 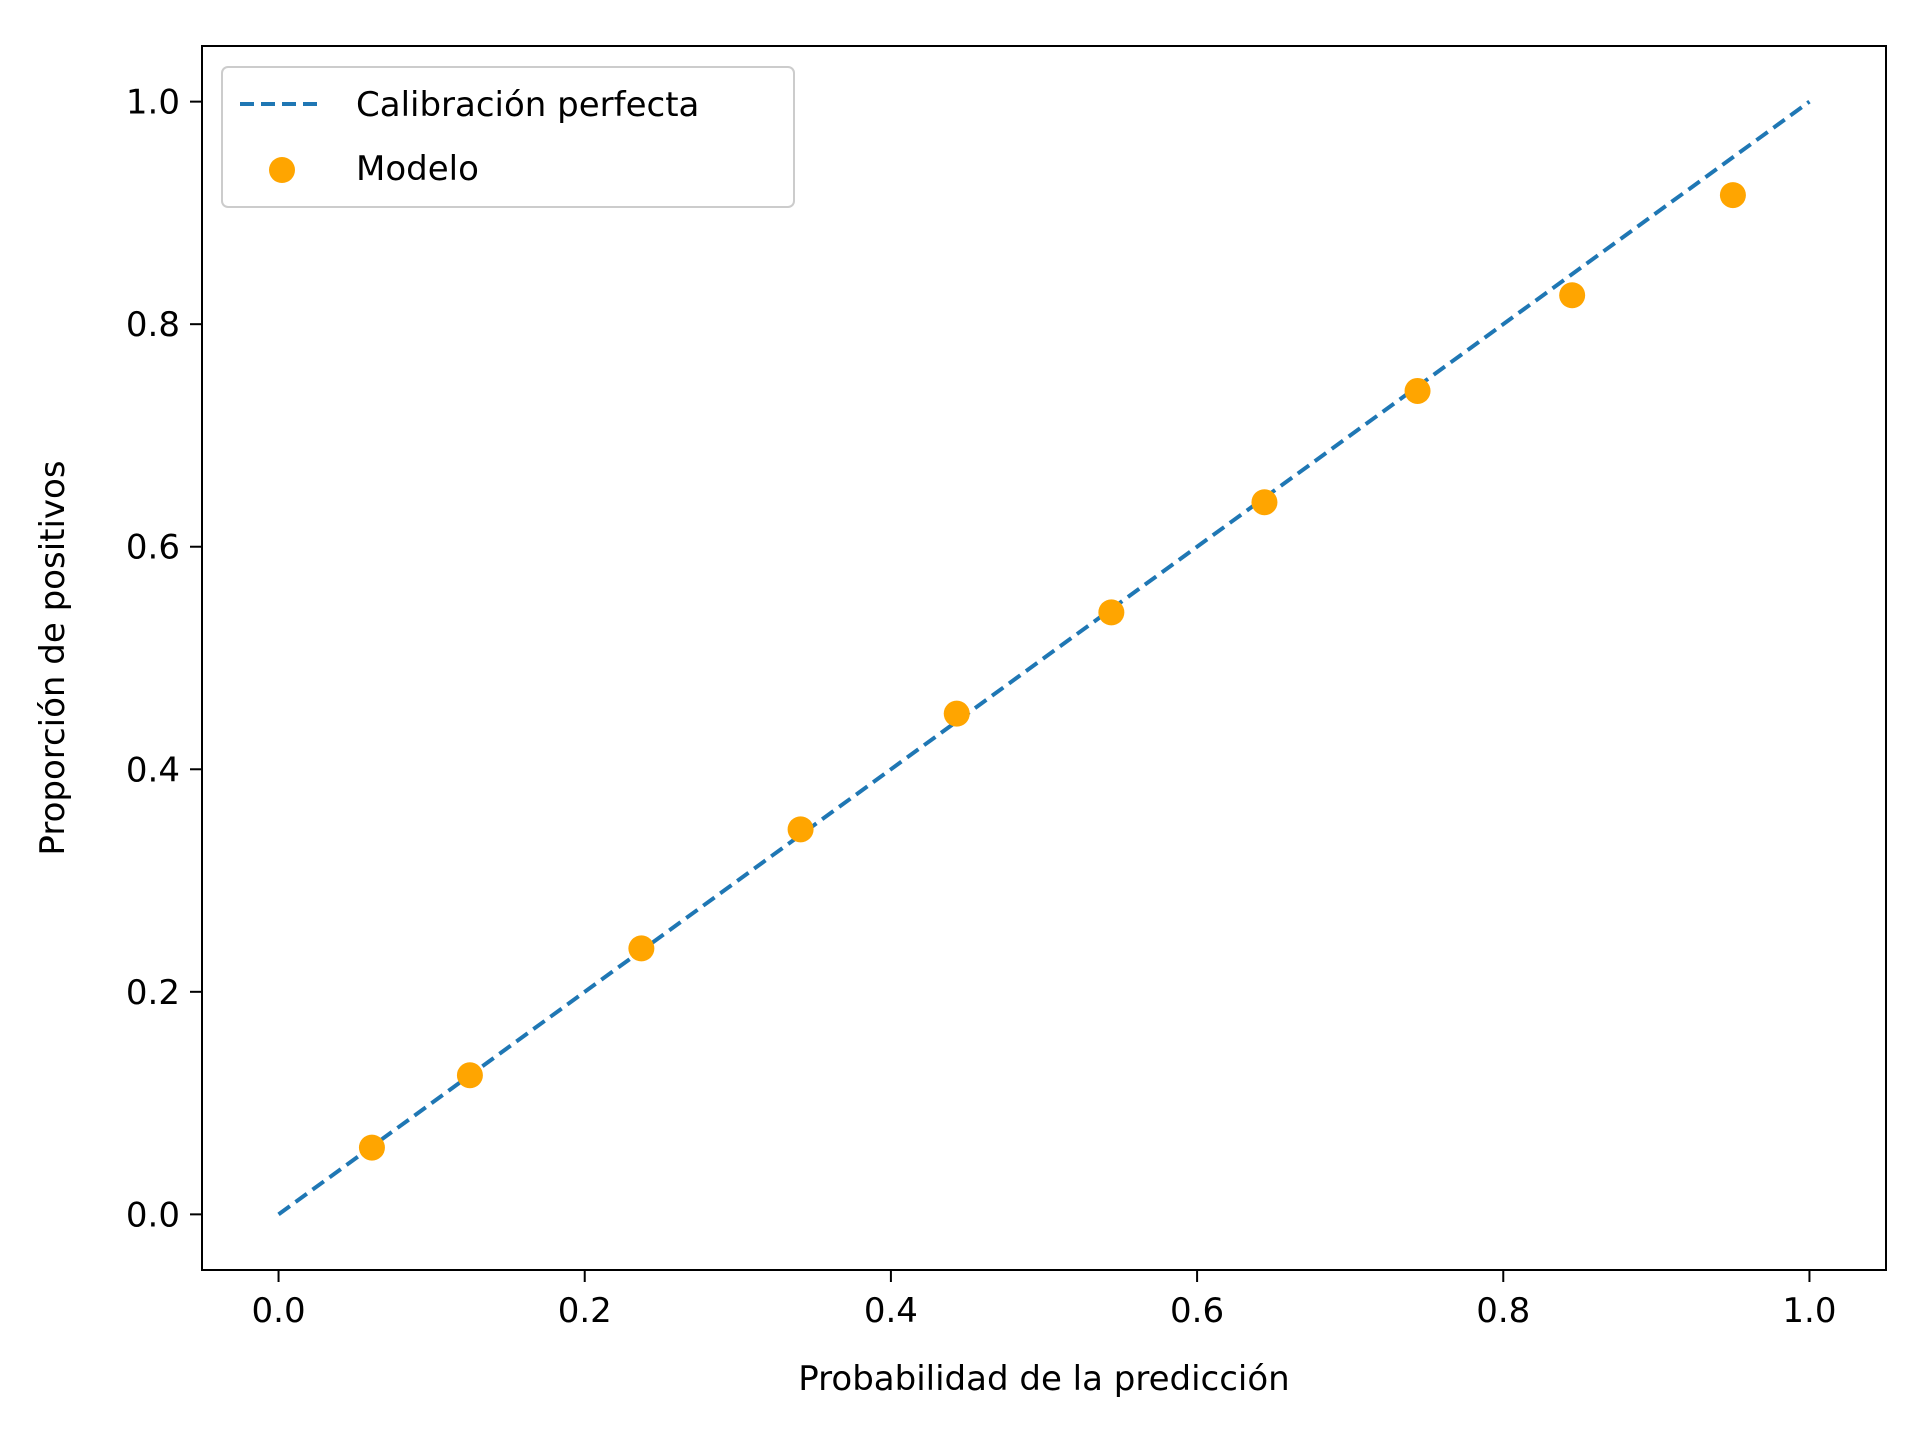 I want to click on x-axis: 0.0 0.2 0.4 0.6 0.8 1.0, so click(x=1044, y=1300).